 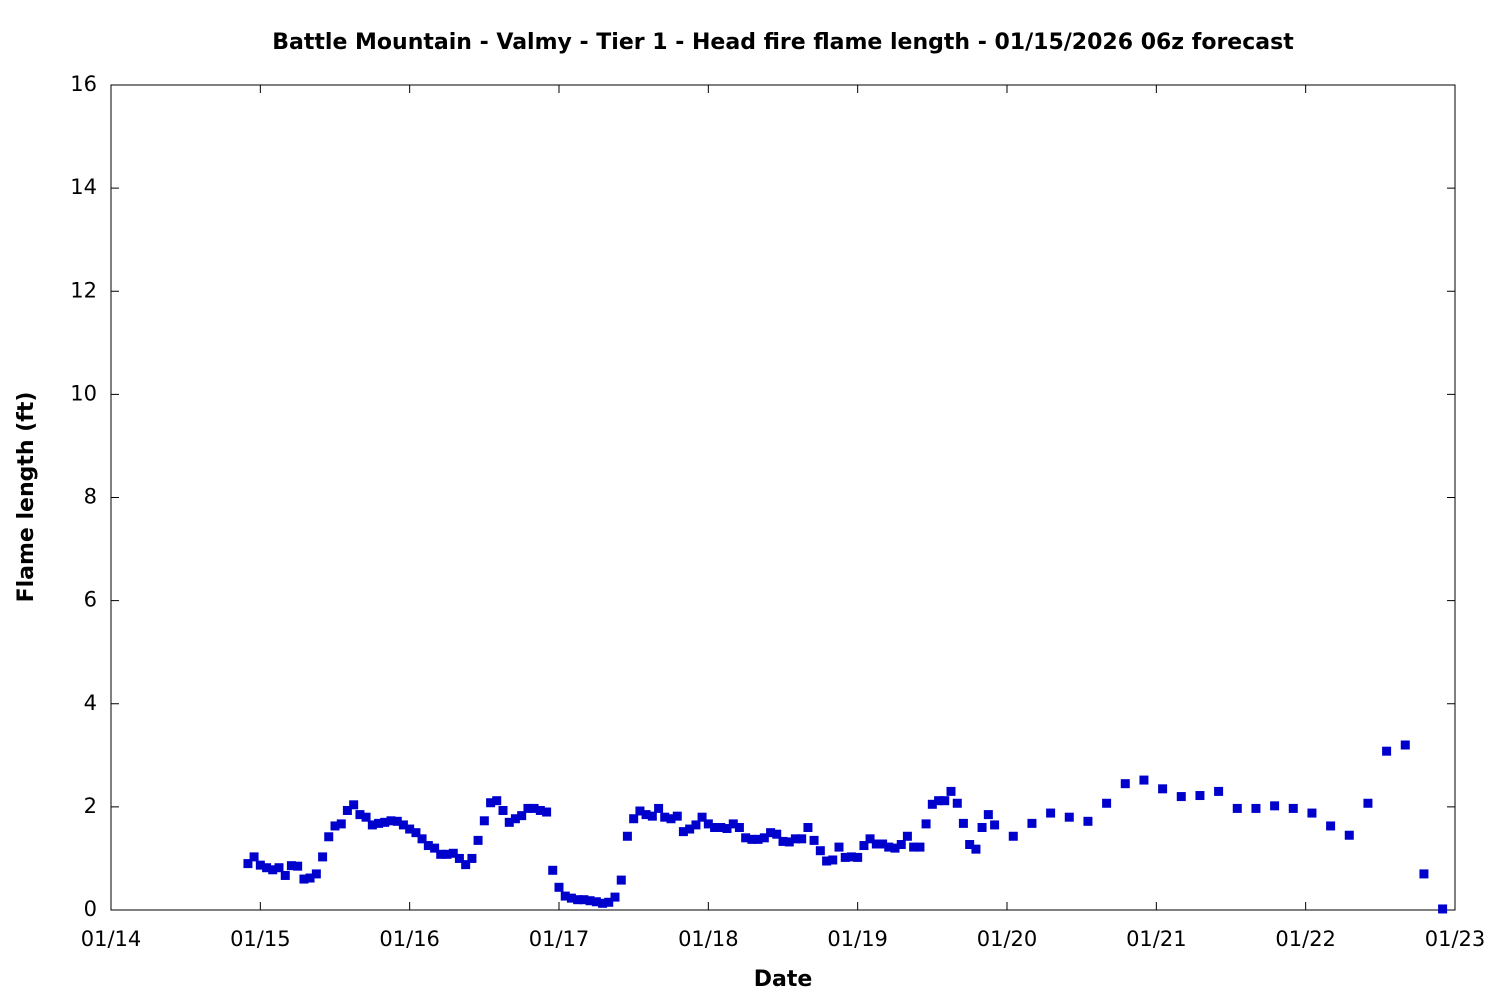 What do you see at coordinates (26, 497) in the screenshot?
I see `y-axis-label: Flame length (ft)` at bounding box center [26, 497].